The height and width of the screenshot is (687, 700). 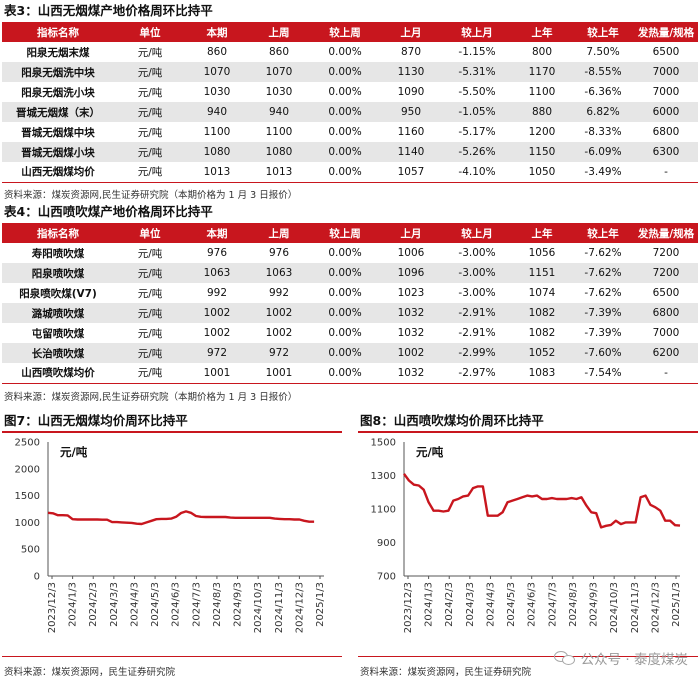 I want to click on figure8-title: 图8：山西喷吹煤均价周环比持平, so click(x=452, y=420).